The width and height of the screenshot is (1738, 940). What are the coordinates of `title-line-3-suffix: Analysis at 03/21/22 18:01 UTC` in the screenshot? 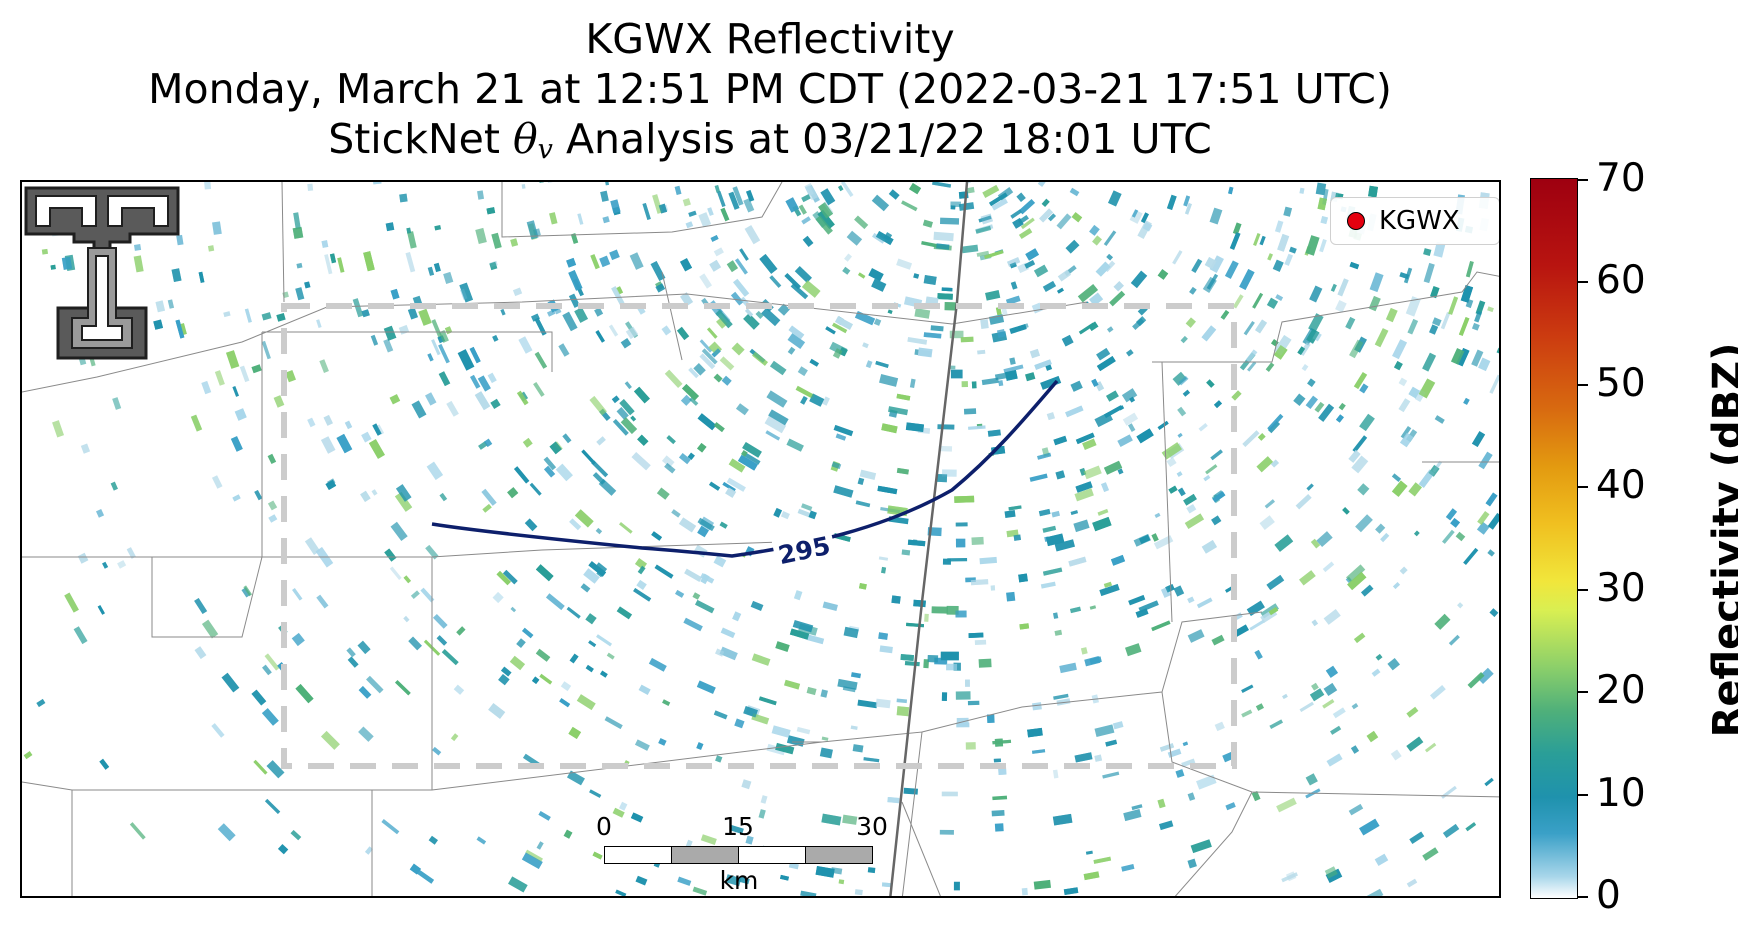 It's located at (882, 139).